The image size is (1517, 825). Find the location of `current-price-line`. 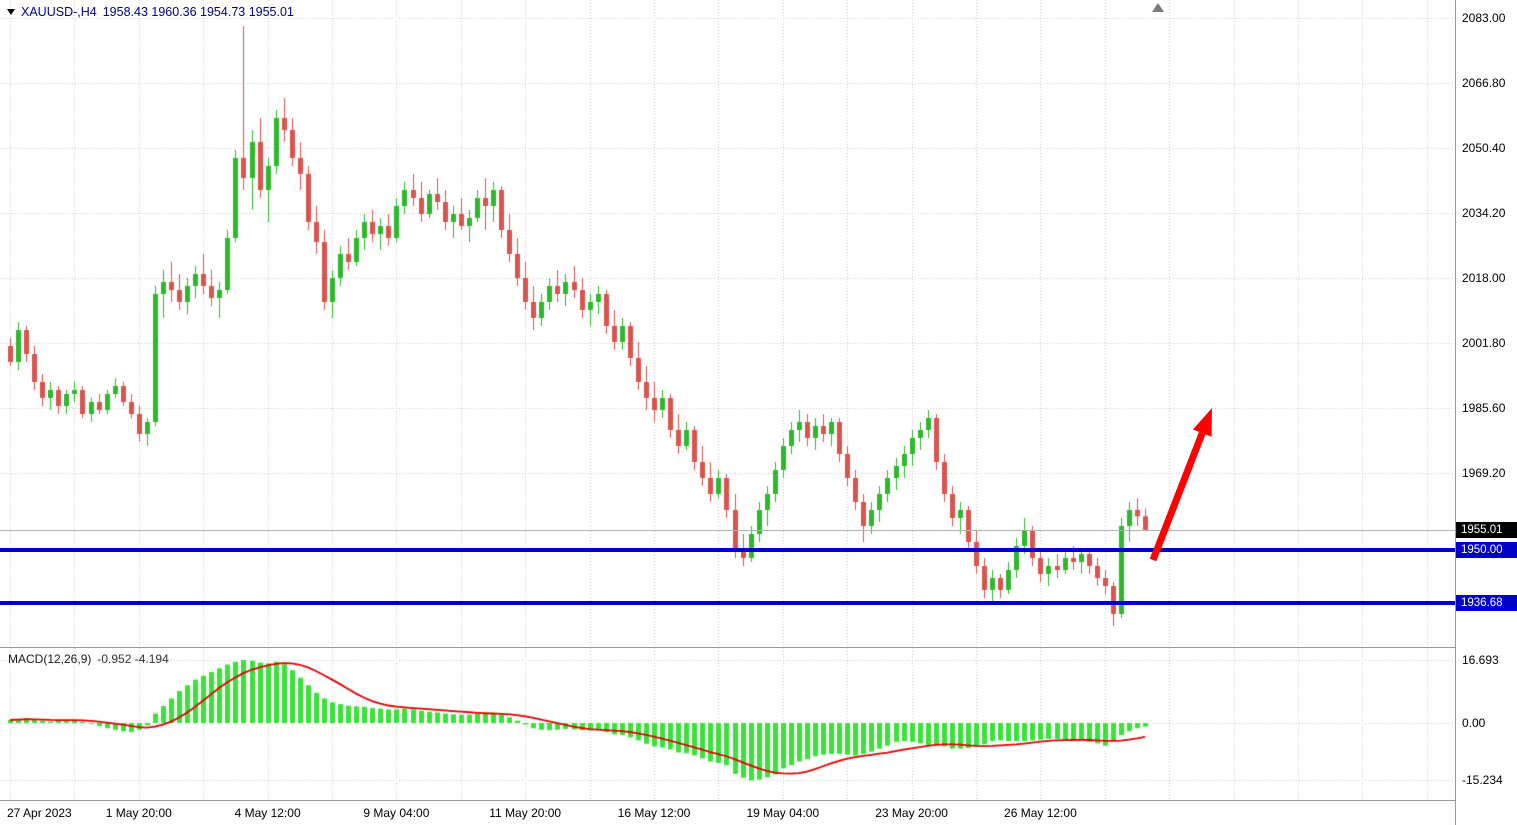

current-price-line is located at coordinates (727, 530).